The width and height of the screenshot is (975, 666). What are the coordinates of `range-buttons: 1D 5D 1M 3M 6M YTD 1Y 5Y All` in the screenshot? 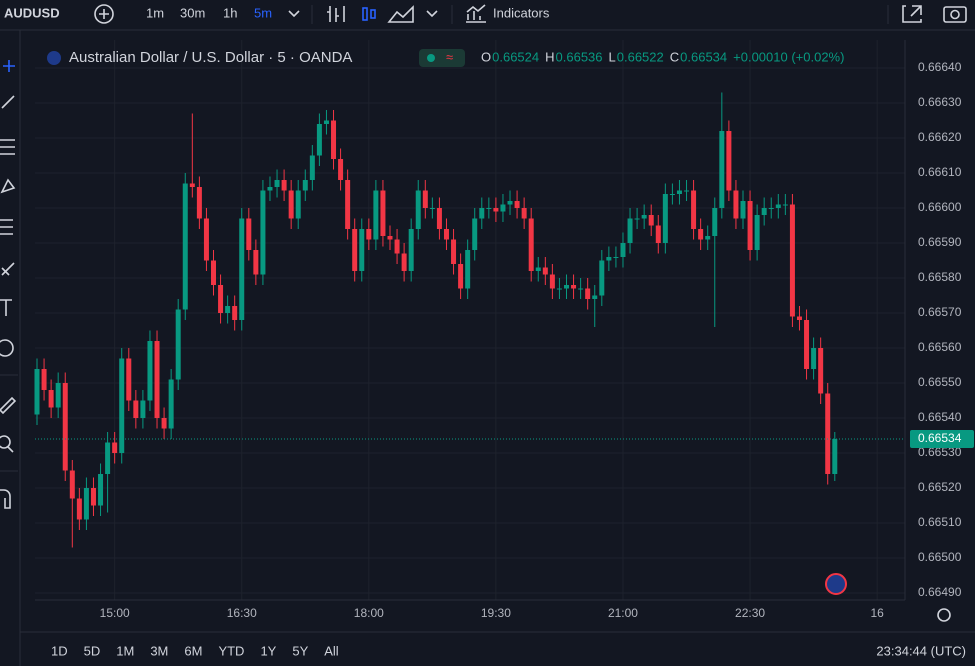 It's located at (195, 650).